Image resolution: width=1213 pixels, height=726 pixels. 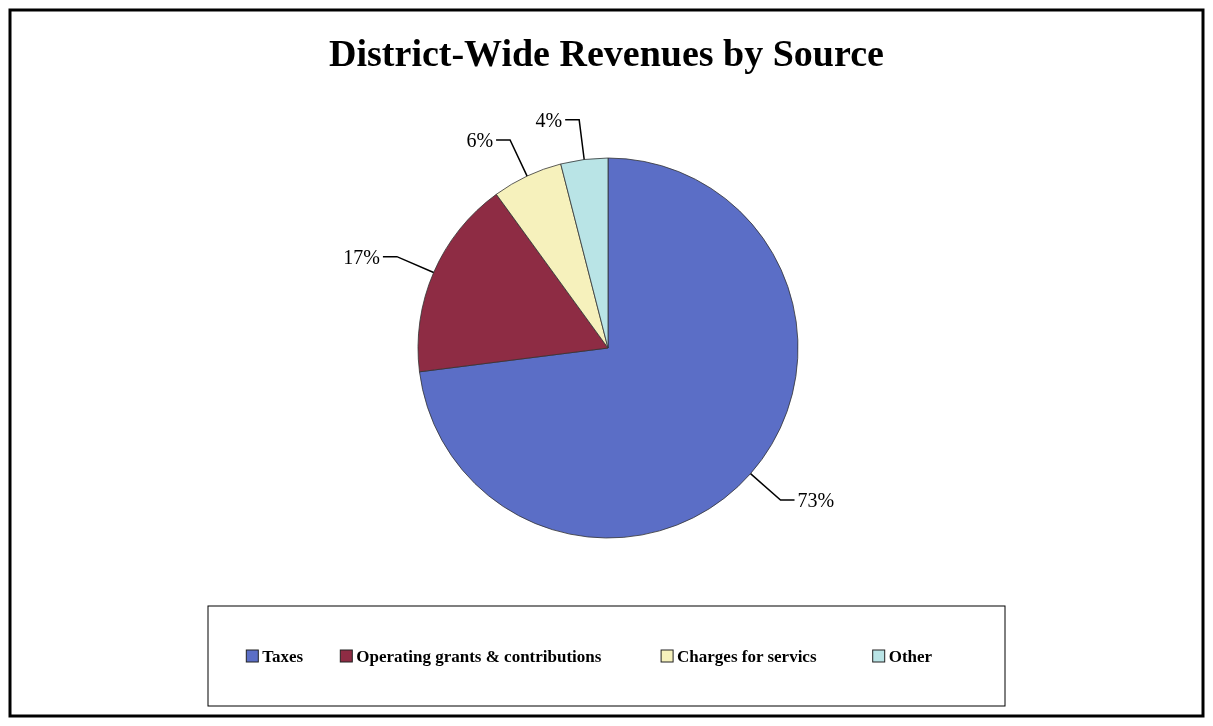 What do you see at coordinates (283, 656) in the screenshot?
I see `legend-label: Taxes` at bounding box center [283, 656].